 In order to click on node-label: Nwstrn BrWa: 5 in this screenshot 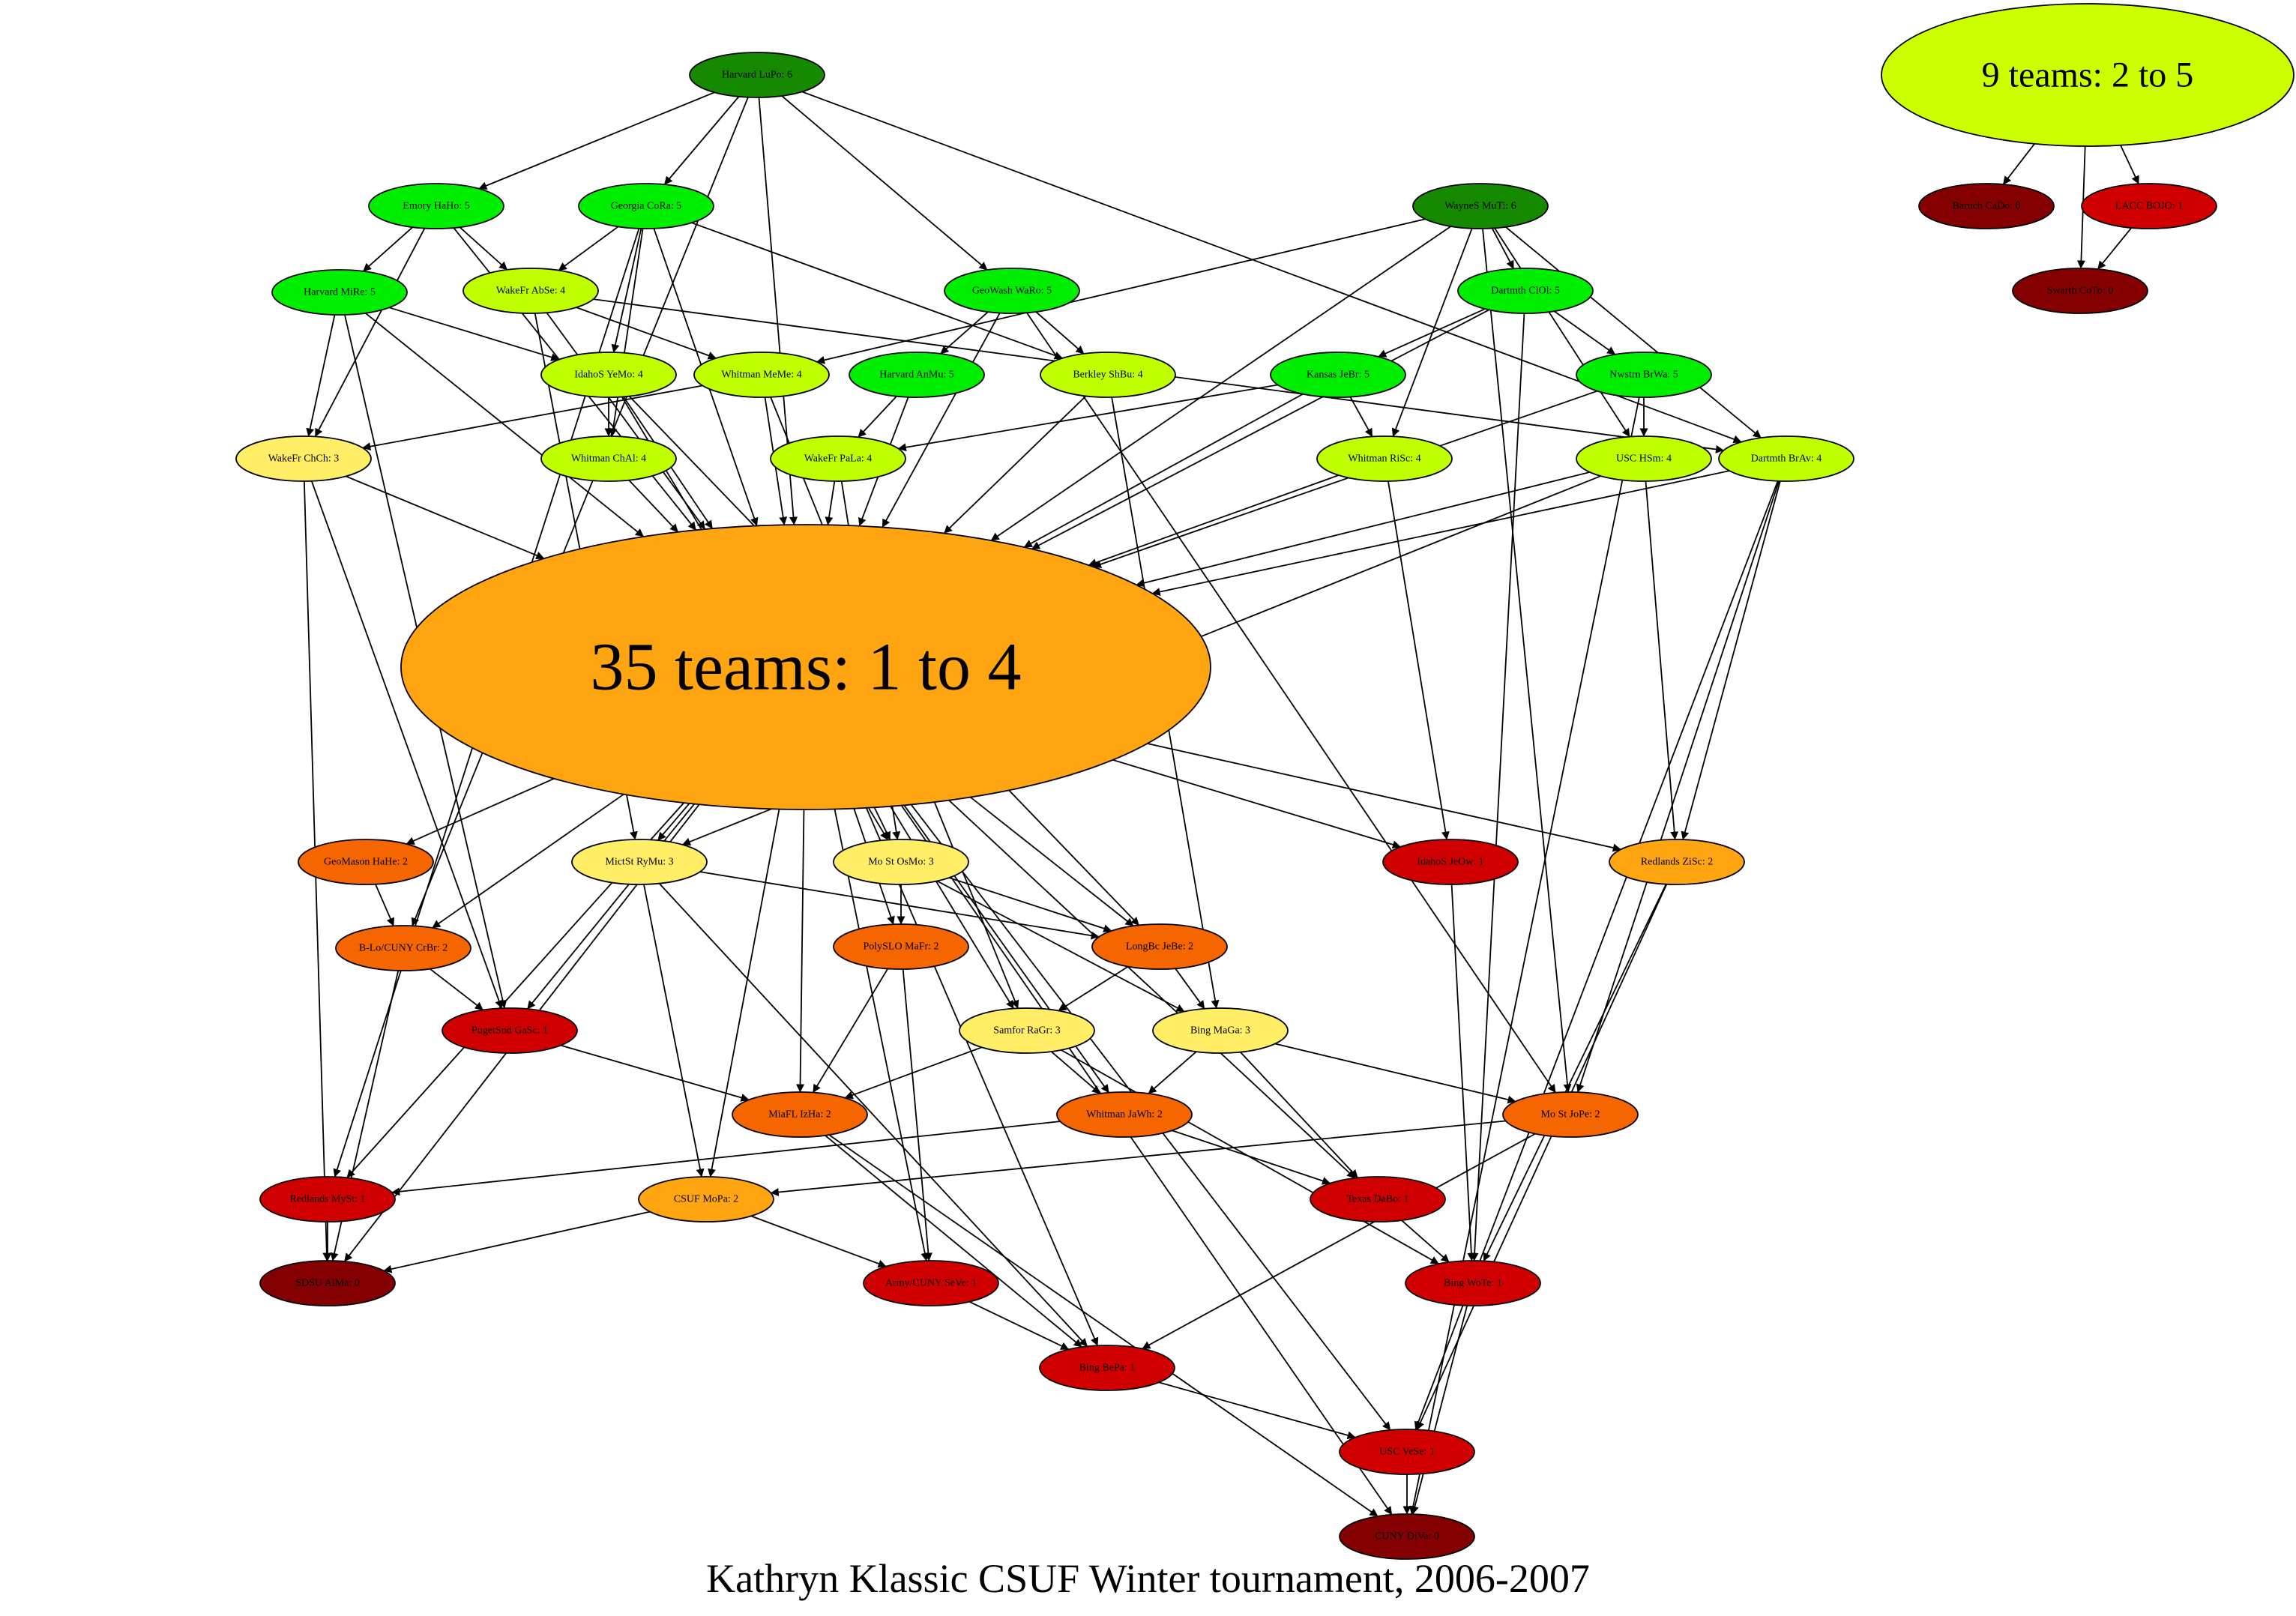, I will do `click(1643, 375)`.